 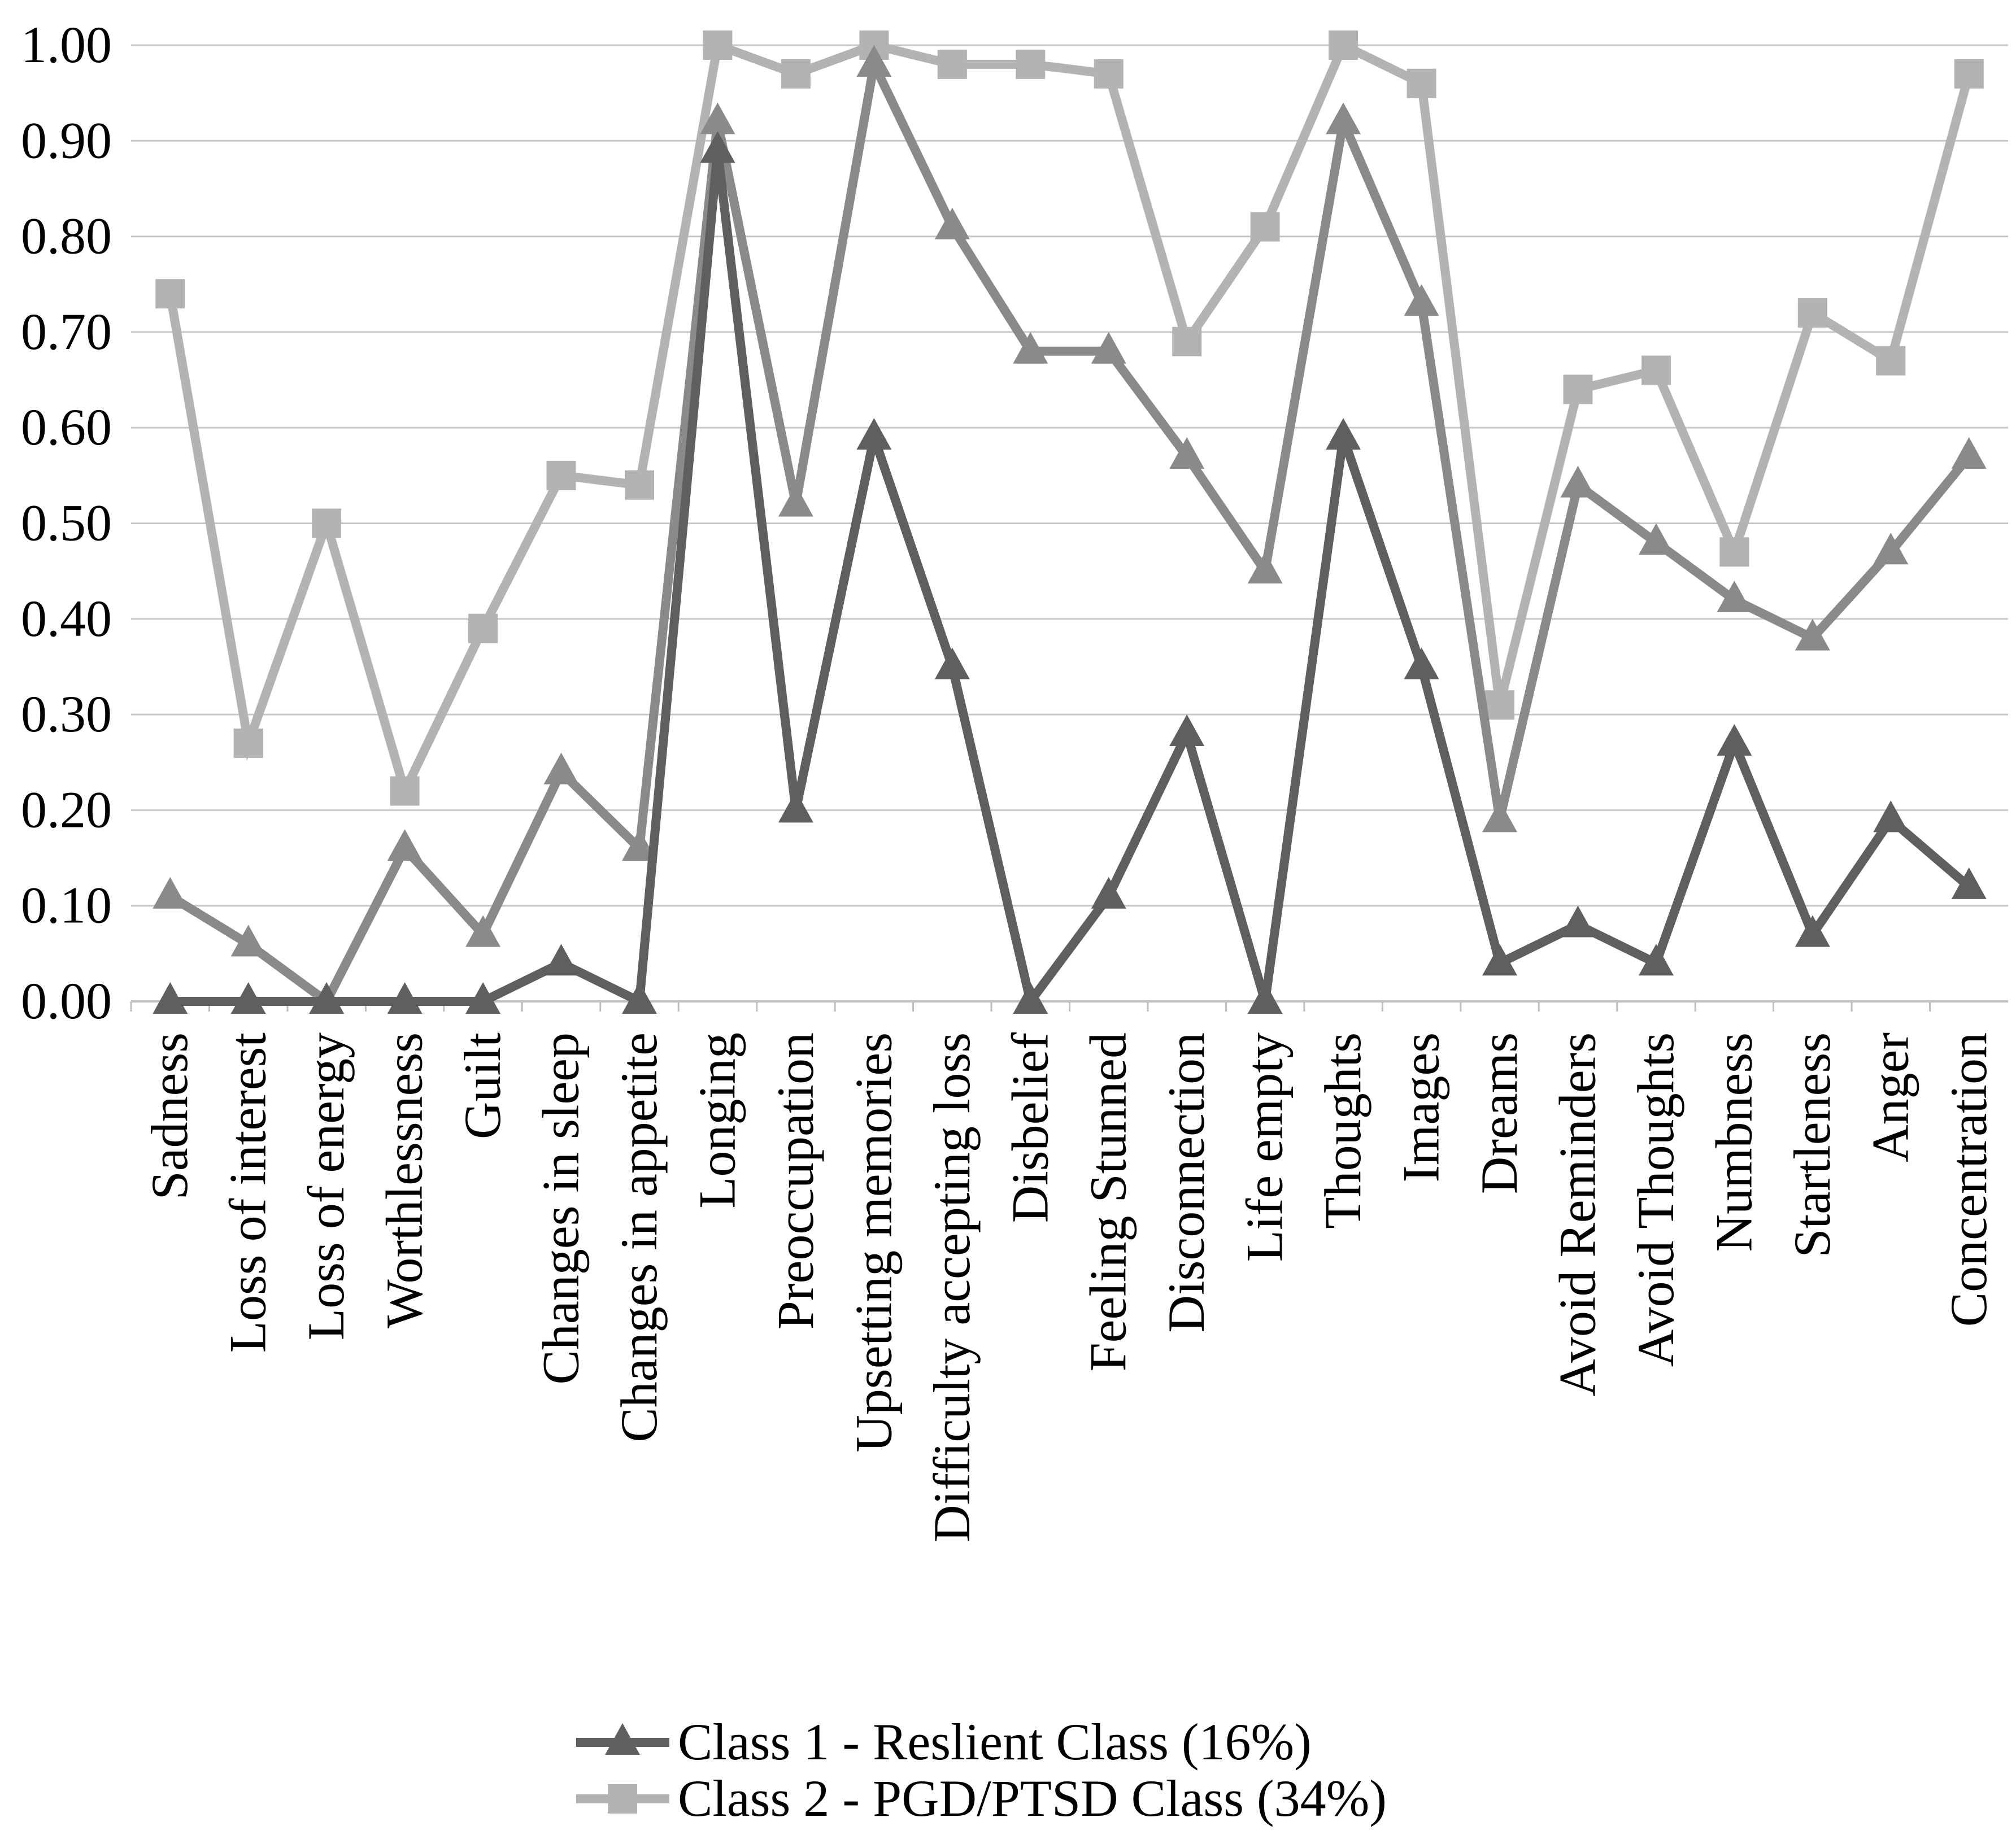 What do you see at coordinates (717, 1120) in the screenshot?
I see `category-label: Longing` at bounding box center [717, 1120].